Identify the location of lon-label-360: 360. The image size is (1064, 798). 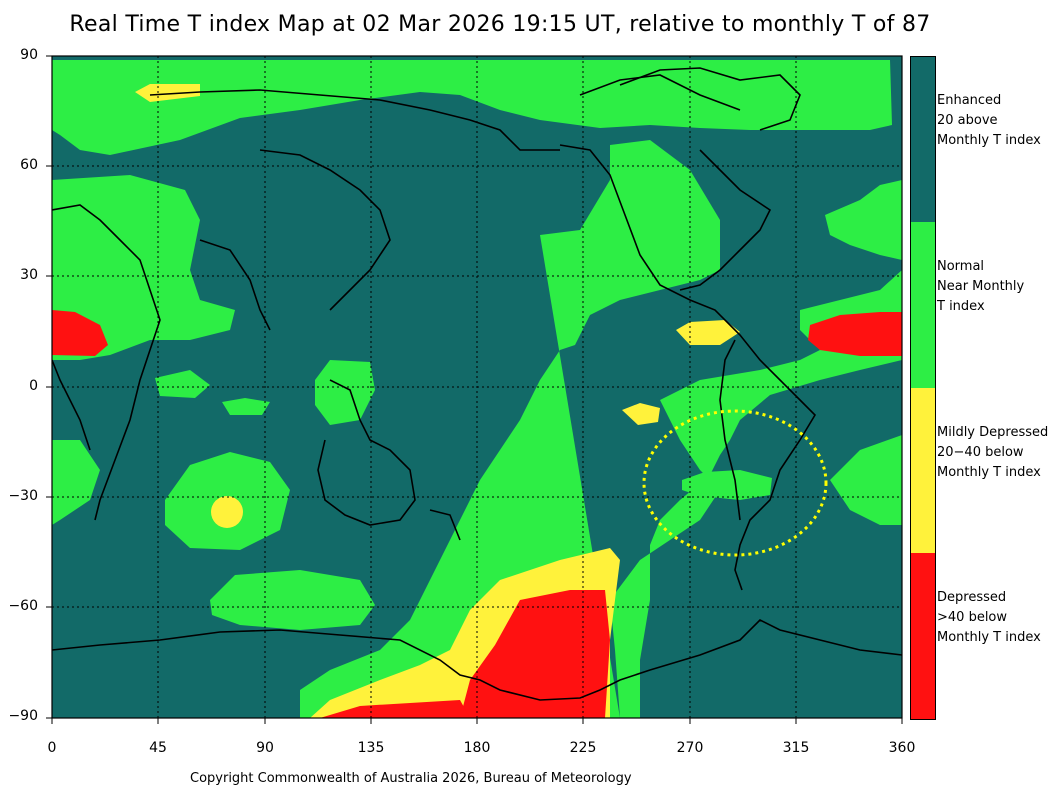
(902, 748).